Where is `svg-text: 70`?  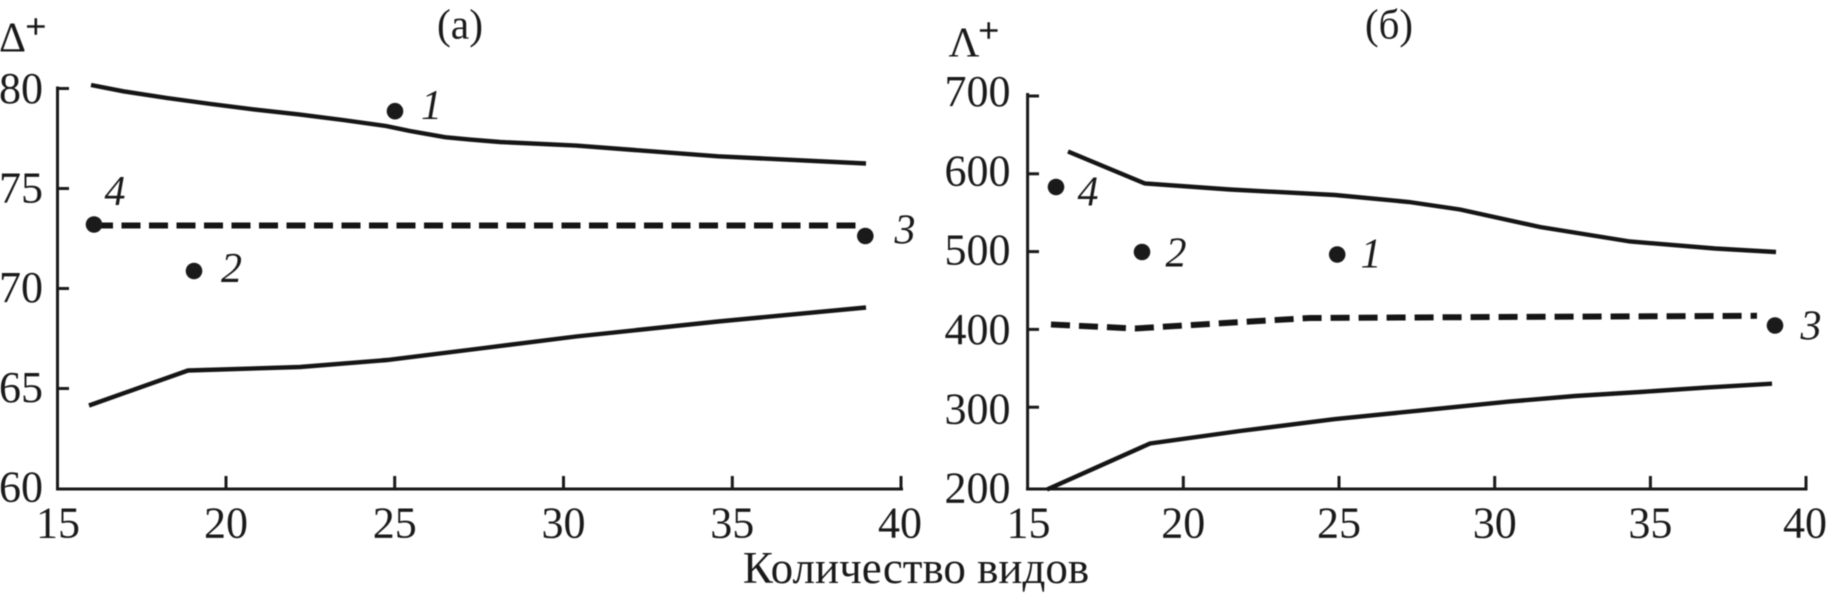
svg-text: 70 is located at coordinates (21, 287).